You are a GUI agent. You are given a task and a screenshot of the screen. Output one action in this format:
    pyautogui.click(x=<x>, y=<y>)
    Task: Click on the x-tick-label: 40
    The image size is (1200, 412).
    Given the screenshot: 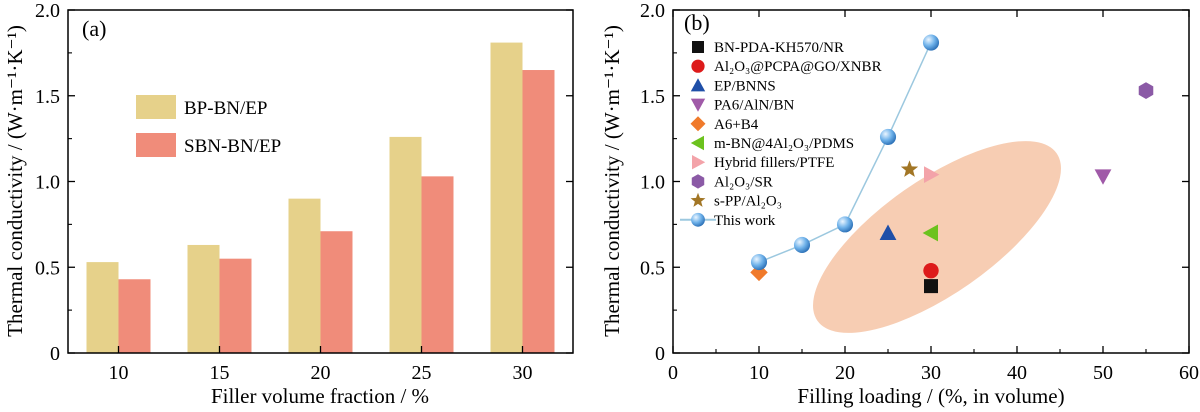 What is the action you would take?
    pyautogui.click(x=1017, y=373)
    